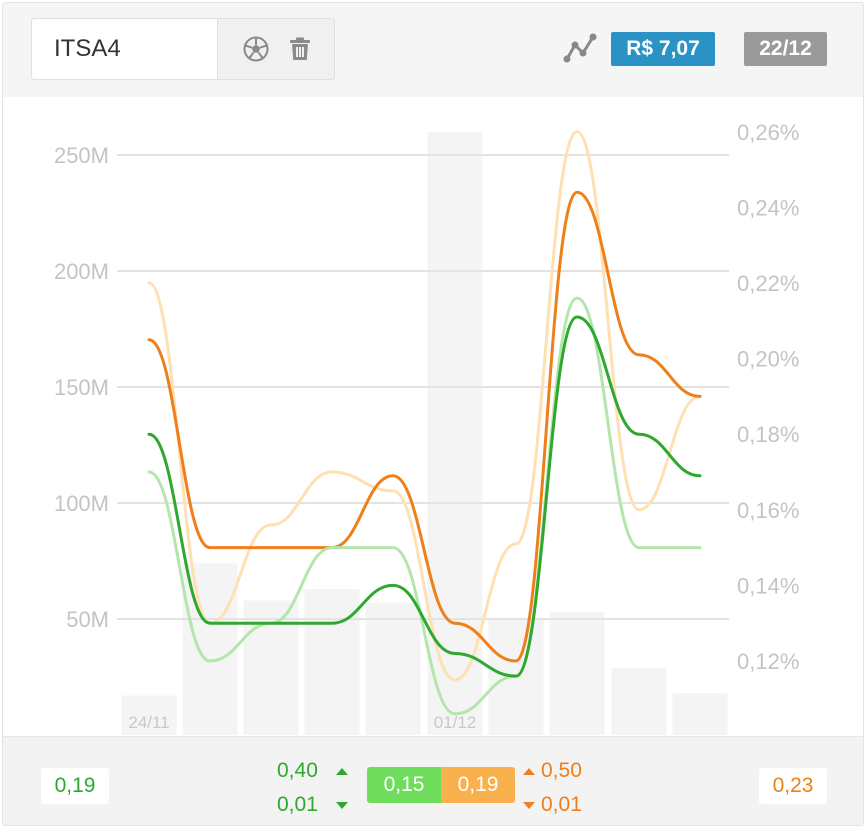  What do you see at coordinates (404, 785) in the screenshot?
I see `green-mid-value: 0,15` at bounding box center [404, 785].